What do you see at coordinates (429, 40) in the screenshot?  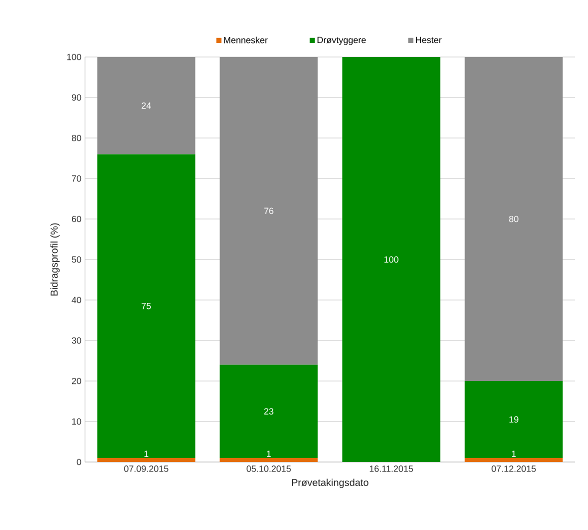 I see `legend-label: Hester` at bounding box center [429, 40].